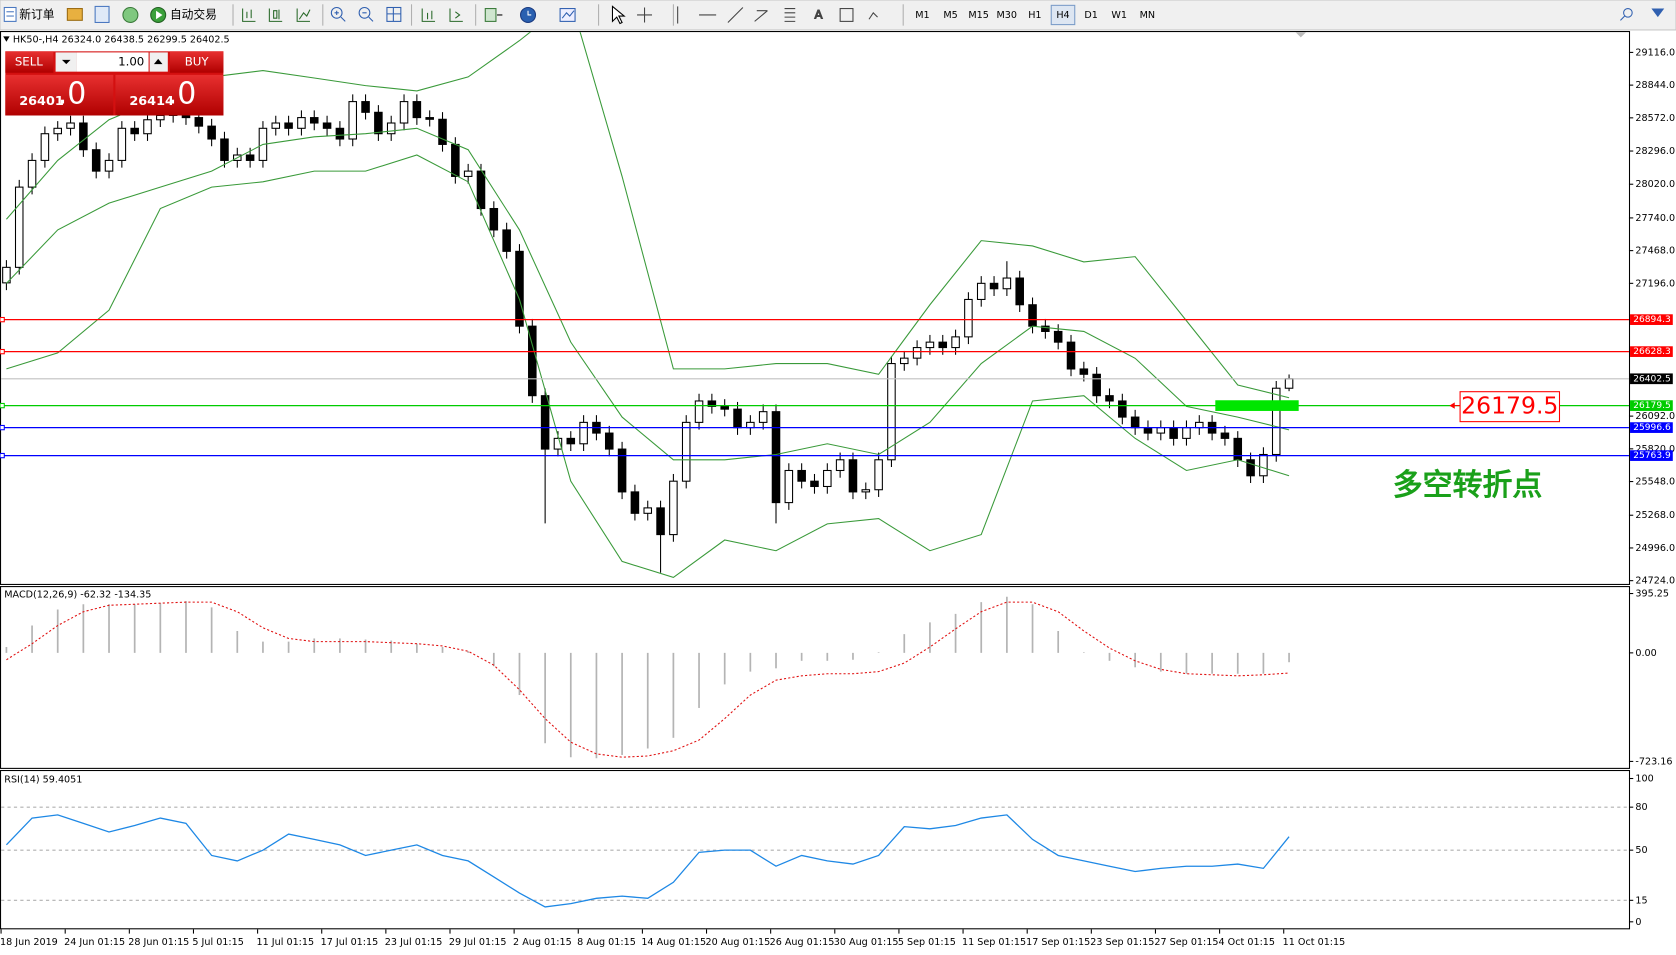  I want to click on new-order-button: 新订单, so click(29, 14).